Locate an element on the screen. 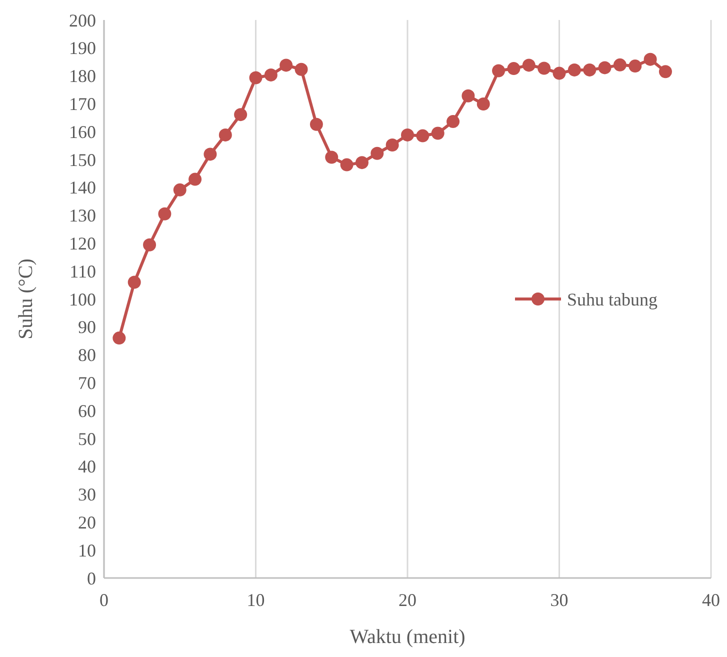  x-tick-label: 20 is located at coordinates (407, 600).